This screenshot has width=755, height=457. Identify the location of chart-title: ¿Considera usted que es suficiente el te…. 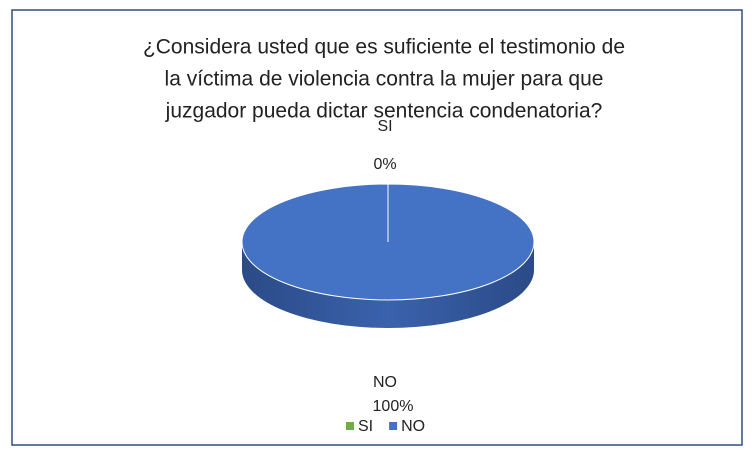
(384, 47).